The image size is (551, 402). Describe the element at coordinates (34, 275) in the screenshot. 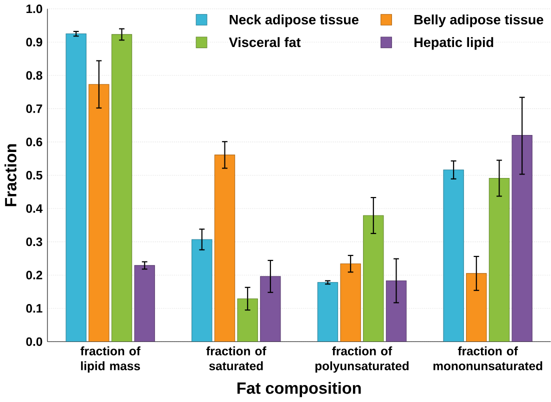

I see `y-tick-label: 0.2` at that location.